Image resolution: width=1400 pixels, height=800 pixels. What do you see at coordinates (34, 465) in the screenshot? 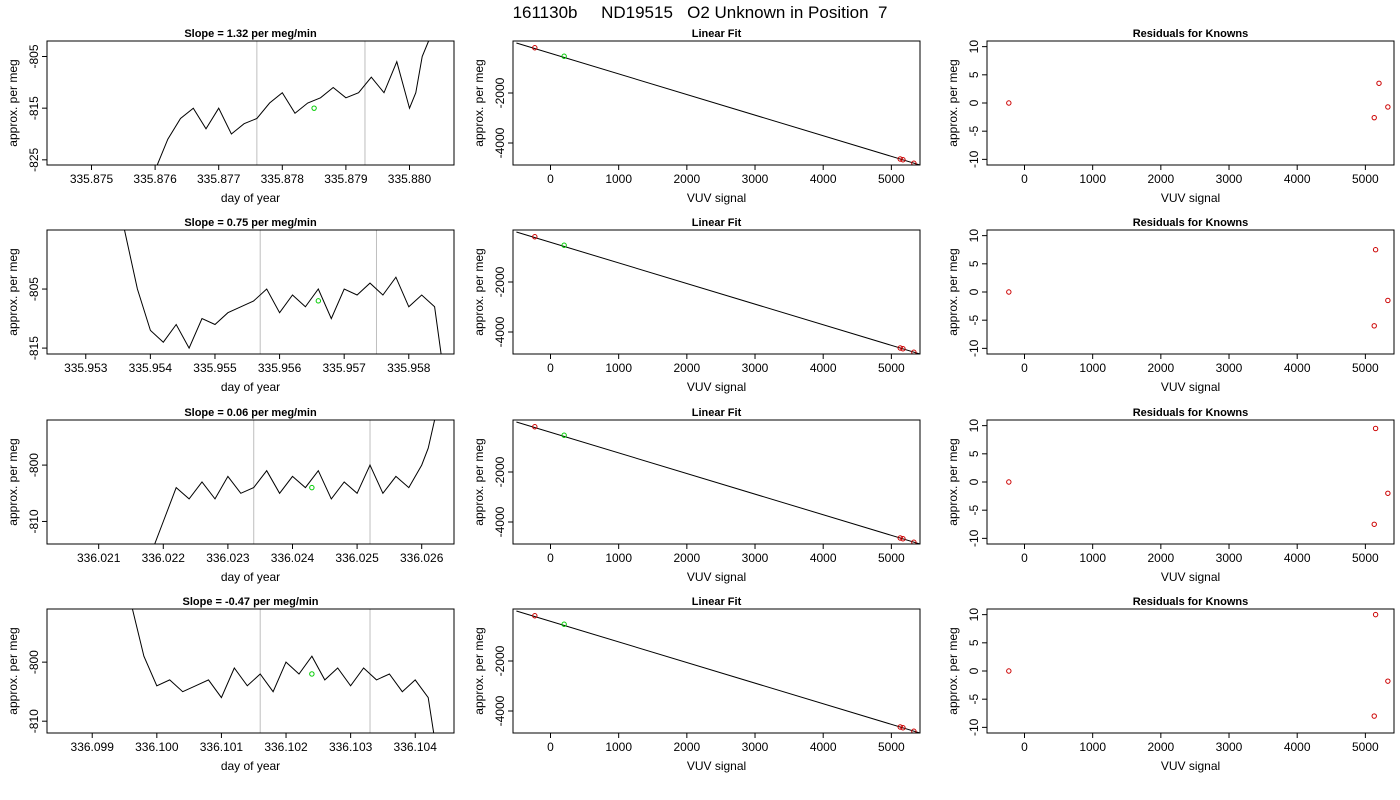
I see `y-tick-label: -800` at bounding box center [34, 465].